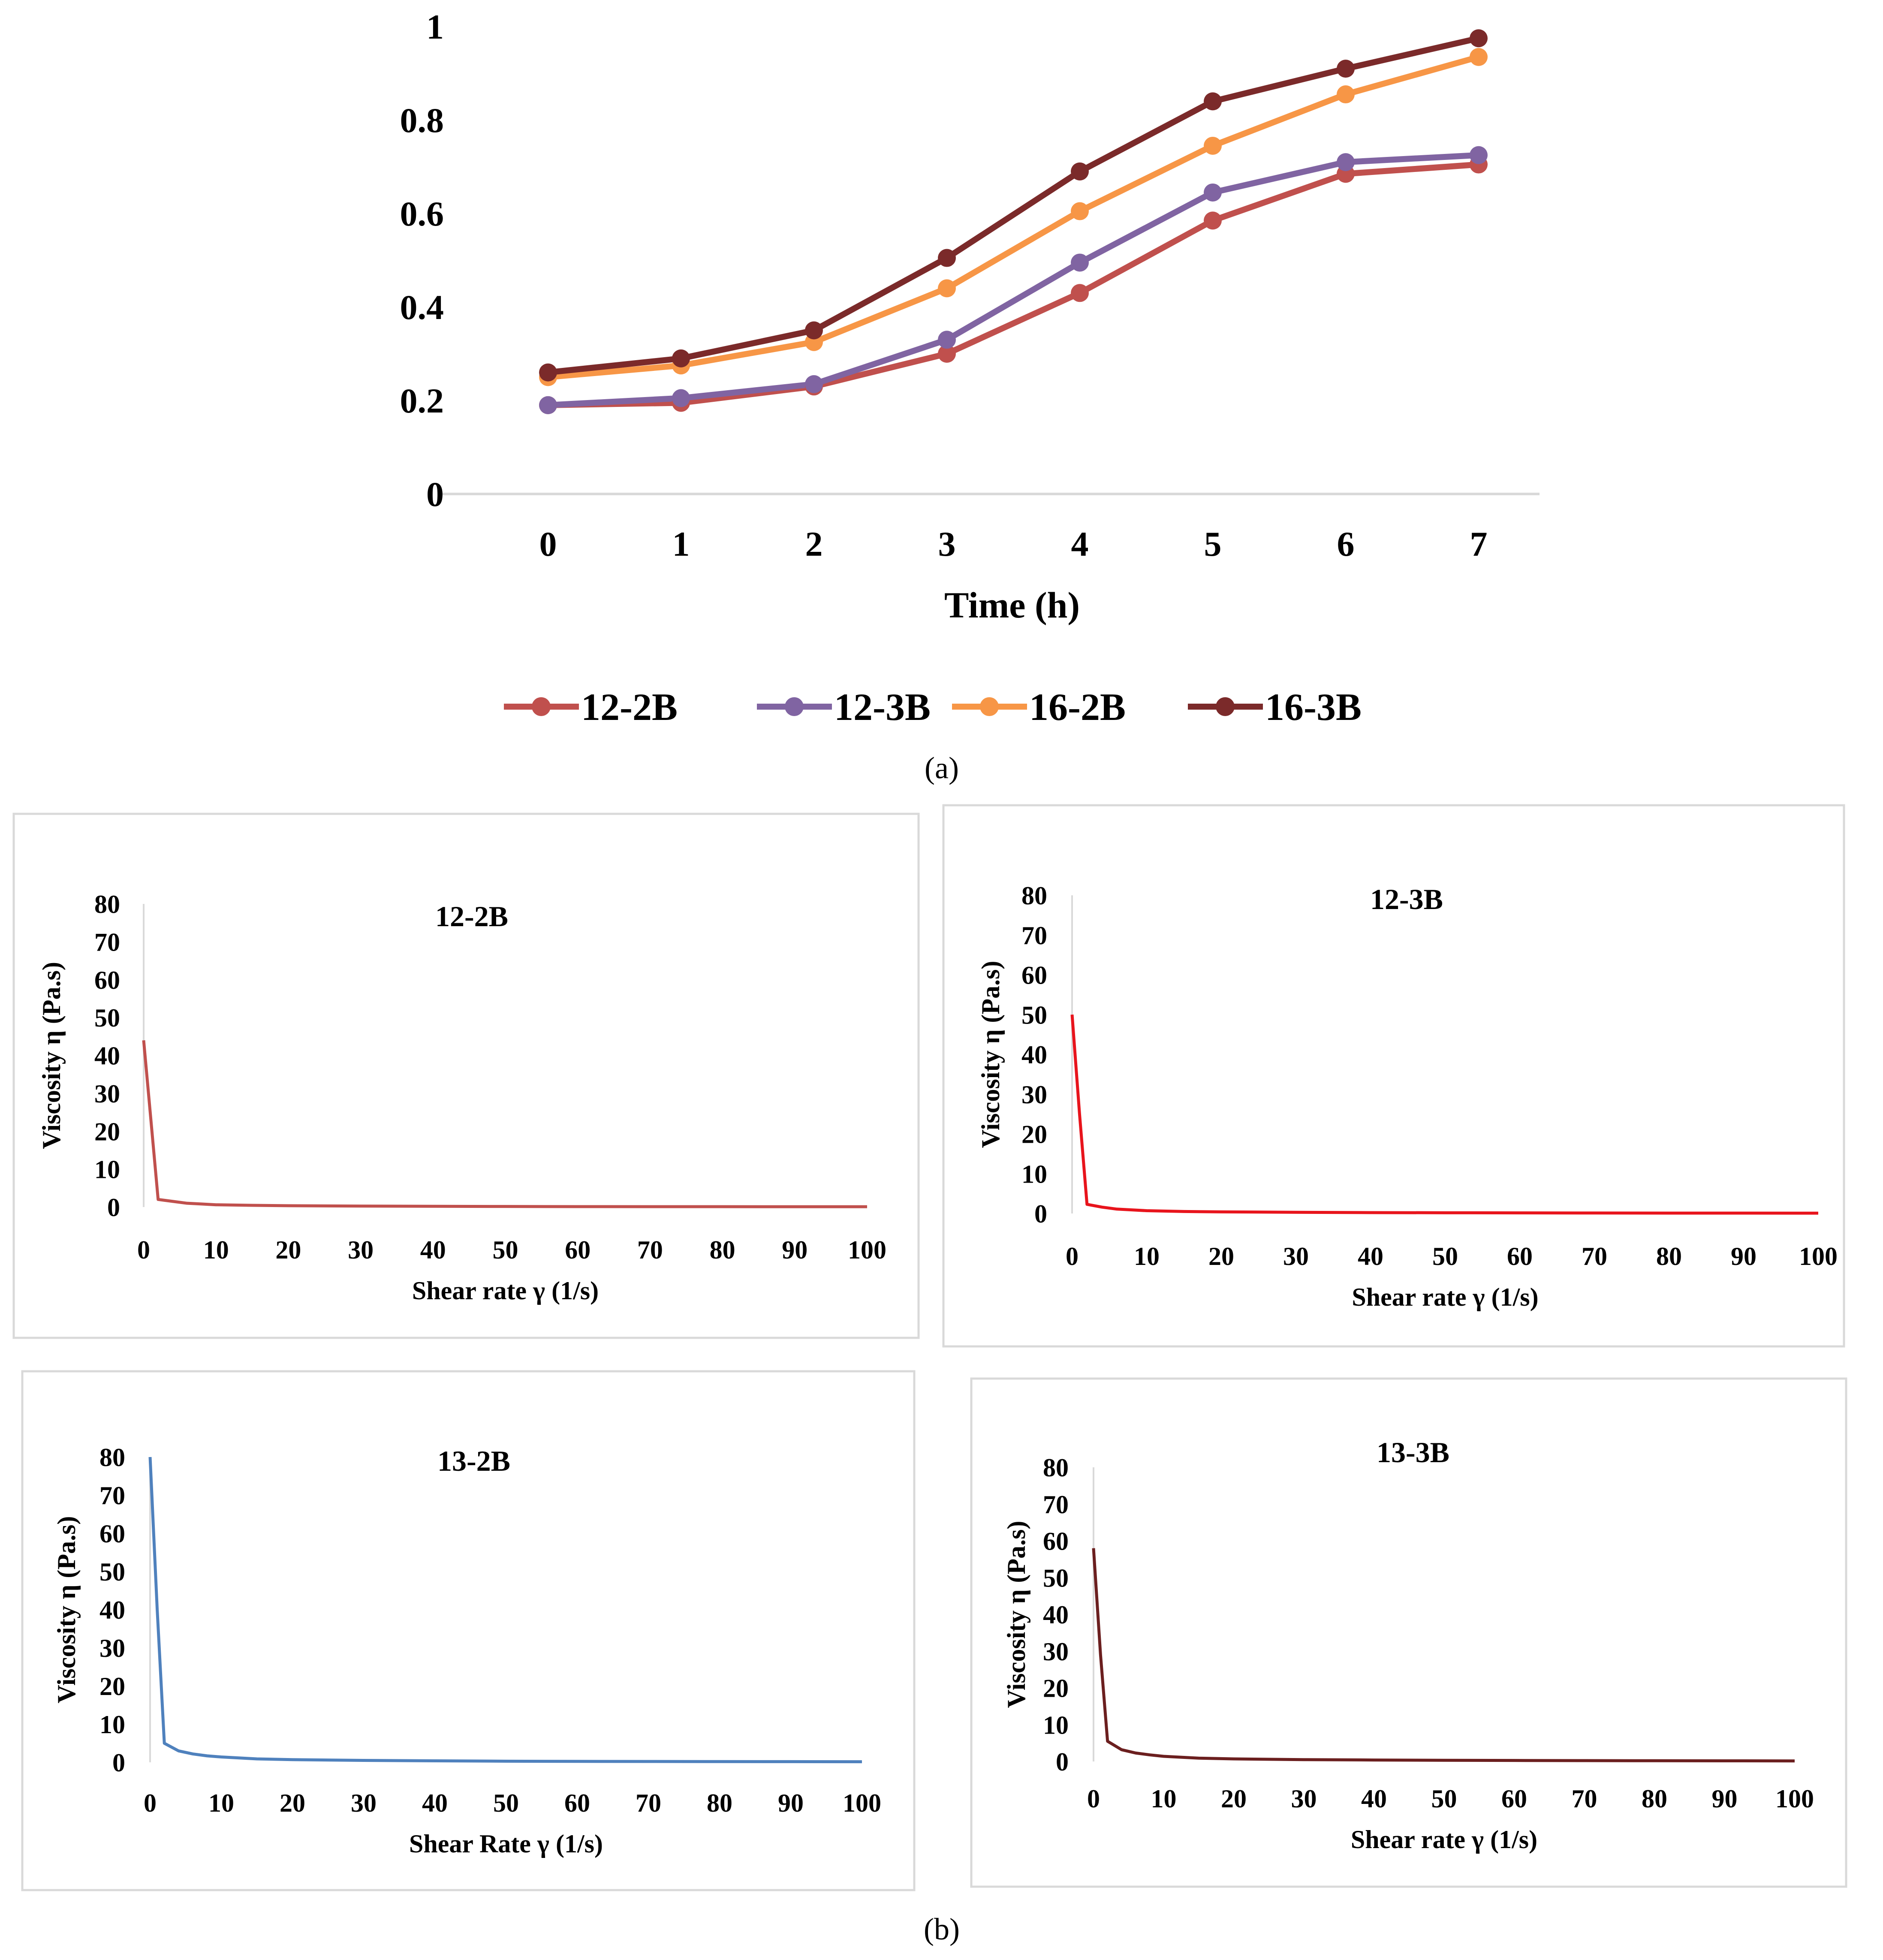  What do you see at coordinates (1014, 543) in the screenshot?
I see `x-tick-labels: 0 1 2 3 4 5 6 7` at bounding box center [1014, 543].